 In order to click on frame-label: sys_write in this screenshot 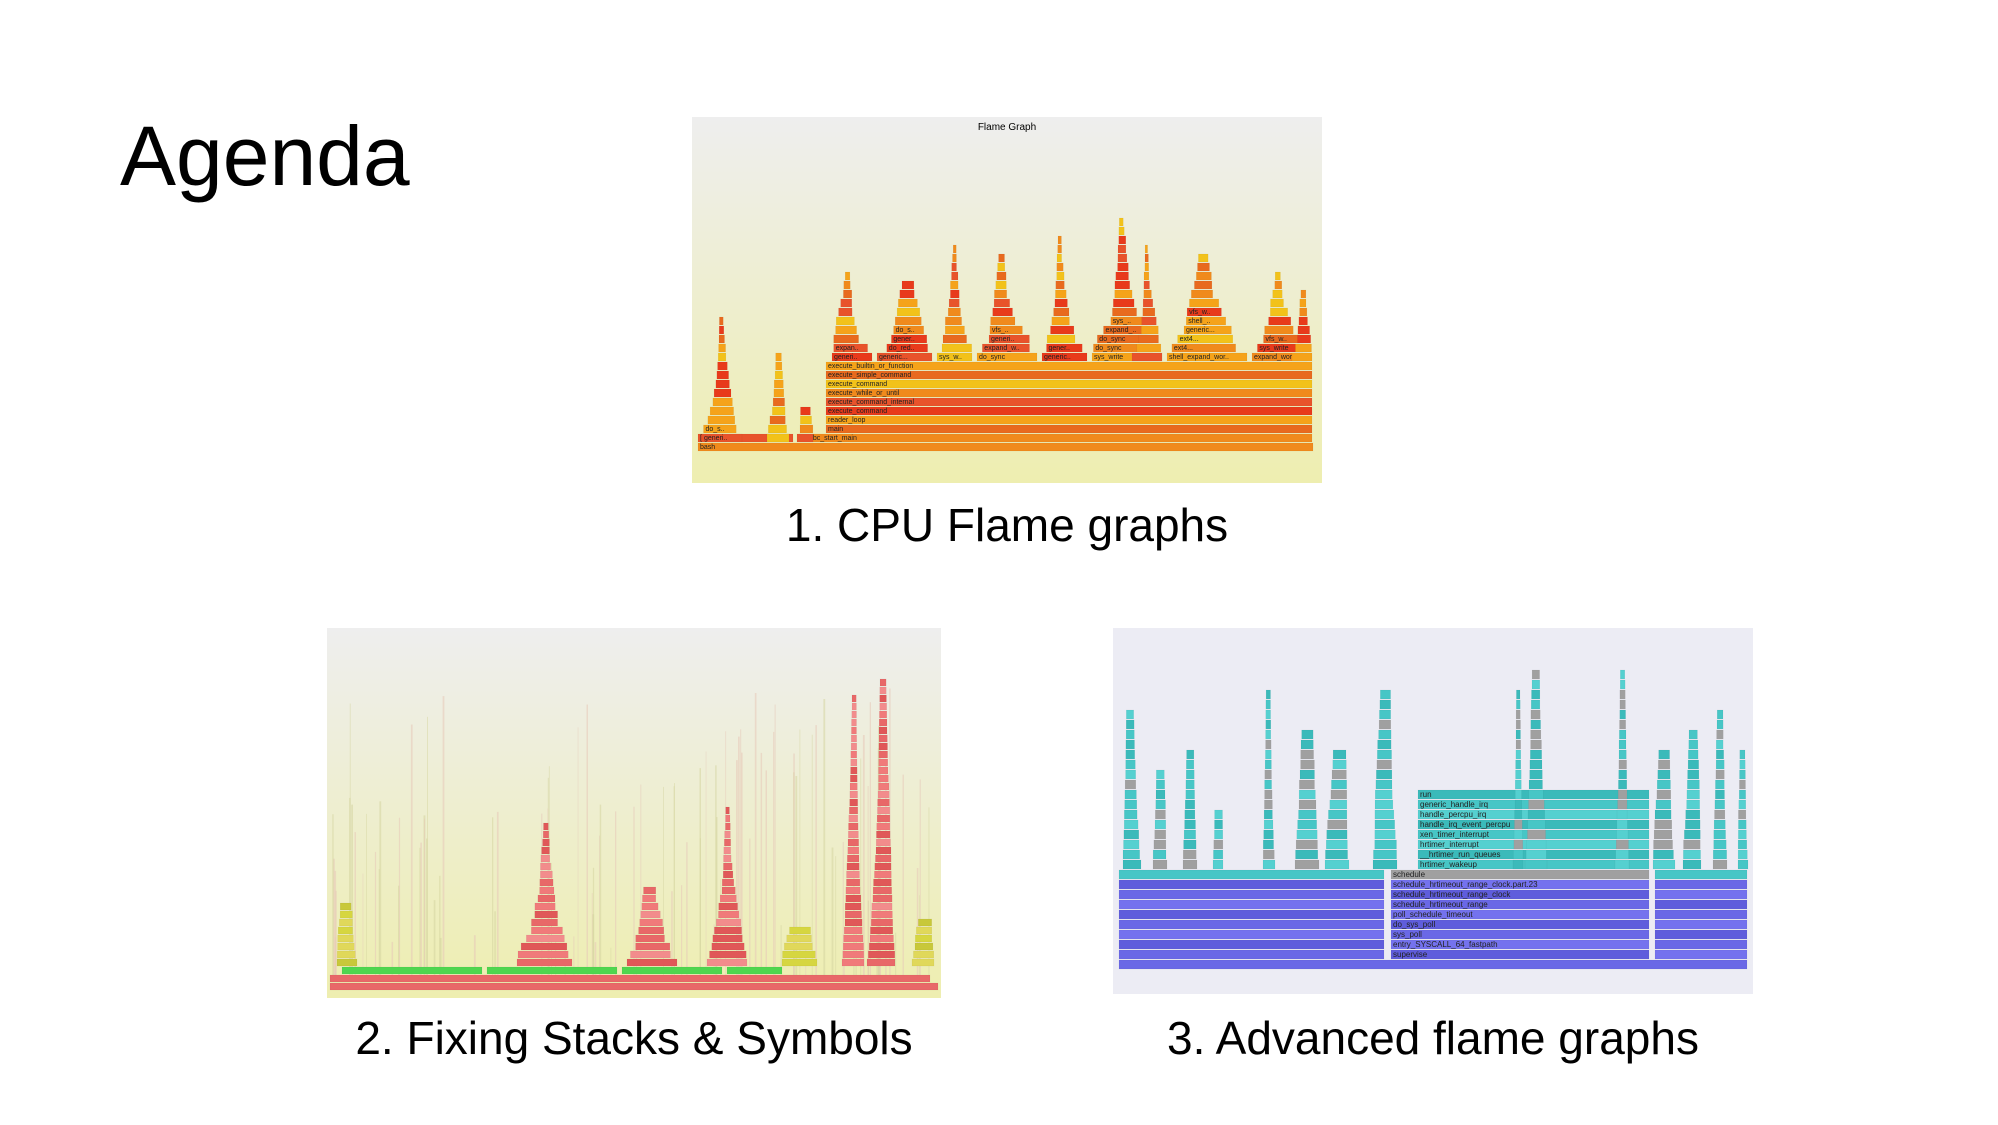, I will do `click(1273, 348)`.